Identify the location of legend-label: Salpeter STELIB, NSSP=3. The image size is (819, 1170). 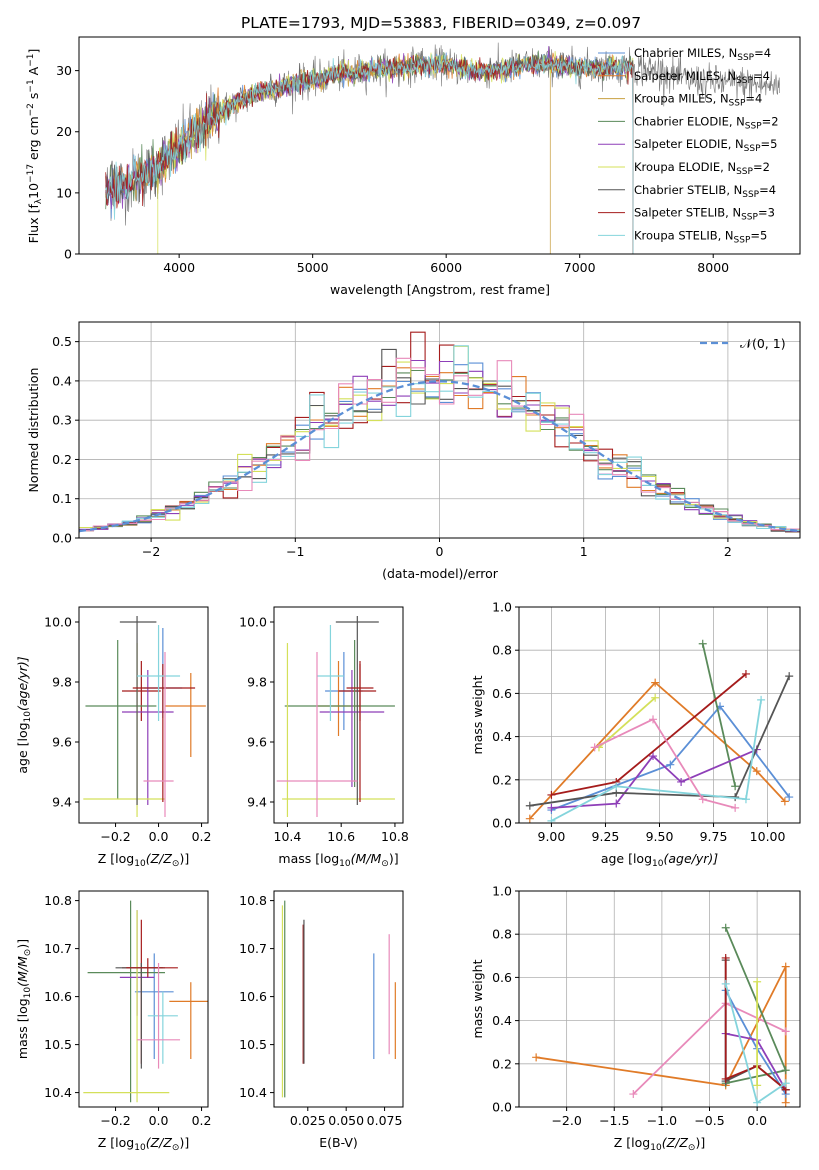
(704, 214).